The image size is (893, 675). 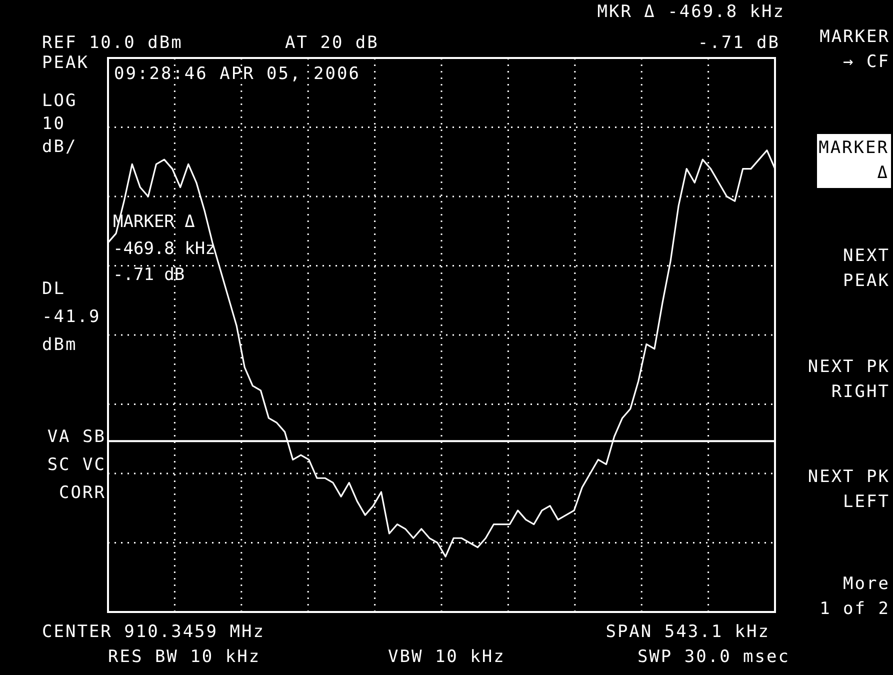 I want to click on text: NEXT PEAK, so click(x=866, y=269).